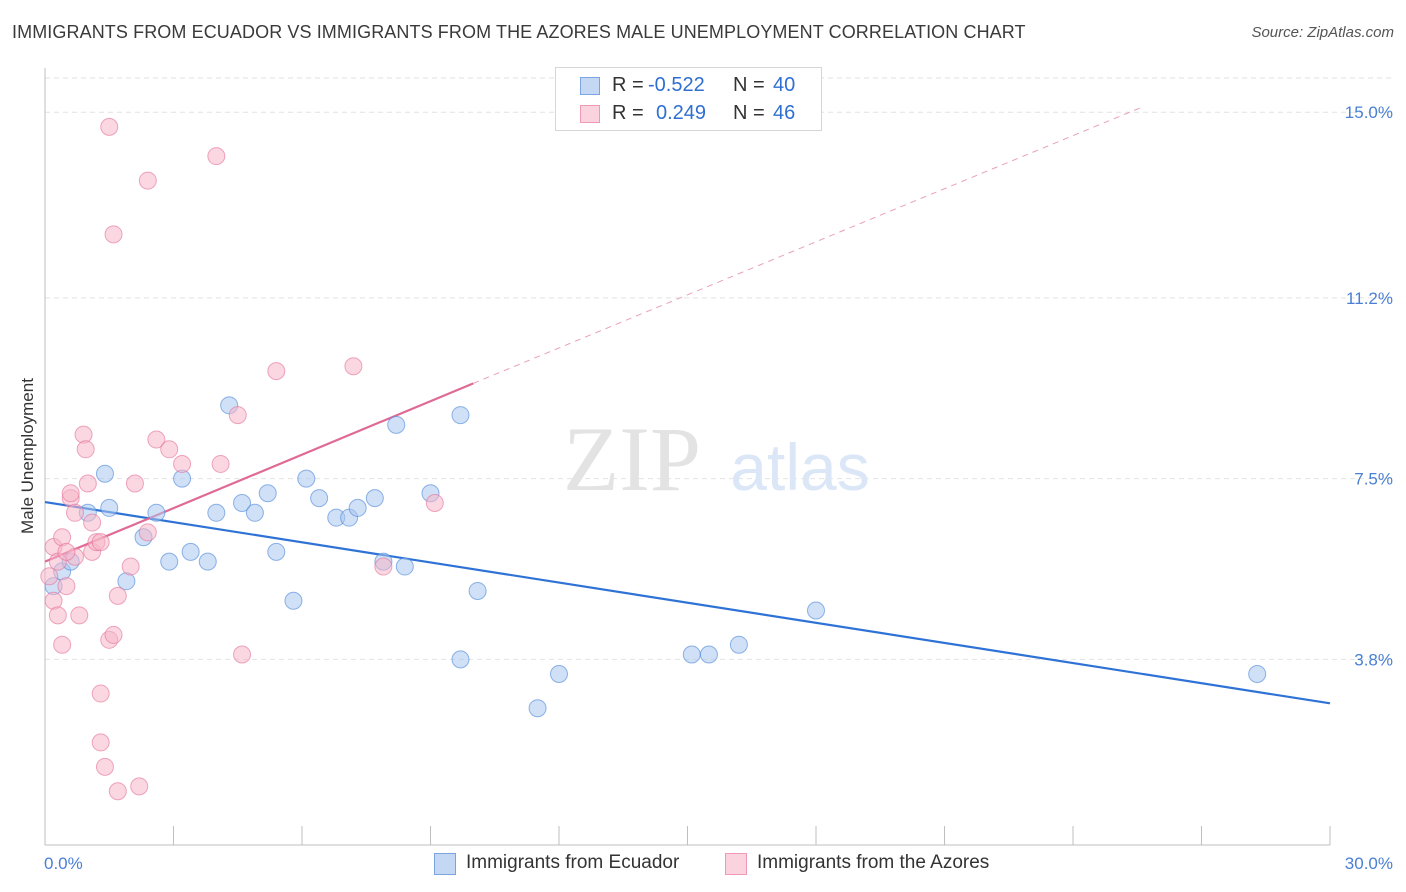 This screenshot has height=892, width=1406. What do you see at coordinates (1369, 112) in the screenshot?
I see `y-tick-label: 15.0%` at bounding box center [1369, 112].